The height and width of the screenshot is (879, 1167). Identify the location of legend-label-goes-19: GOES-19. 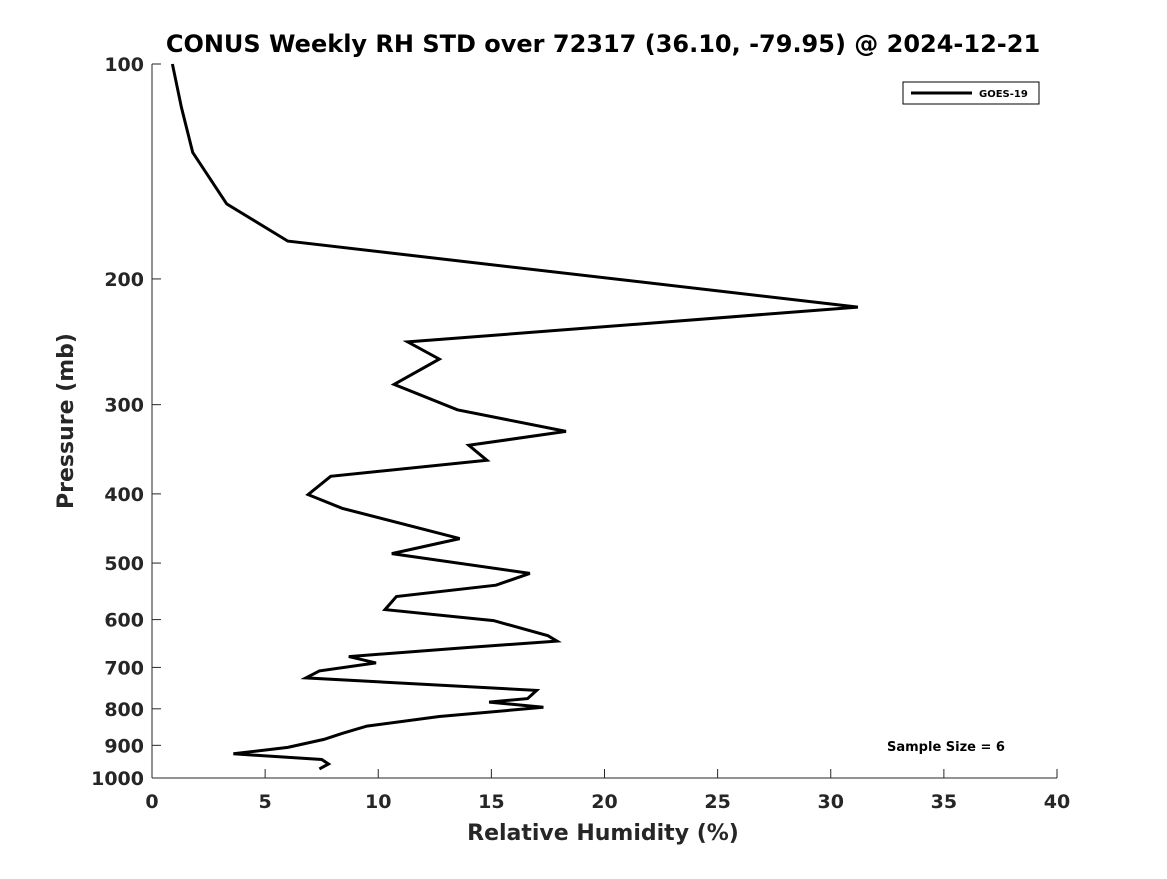
(1003, 94).